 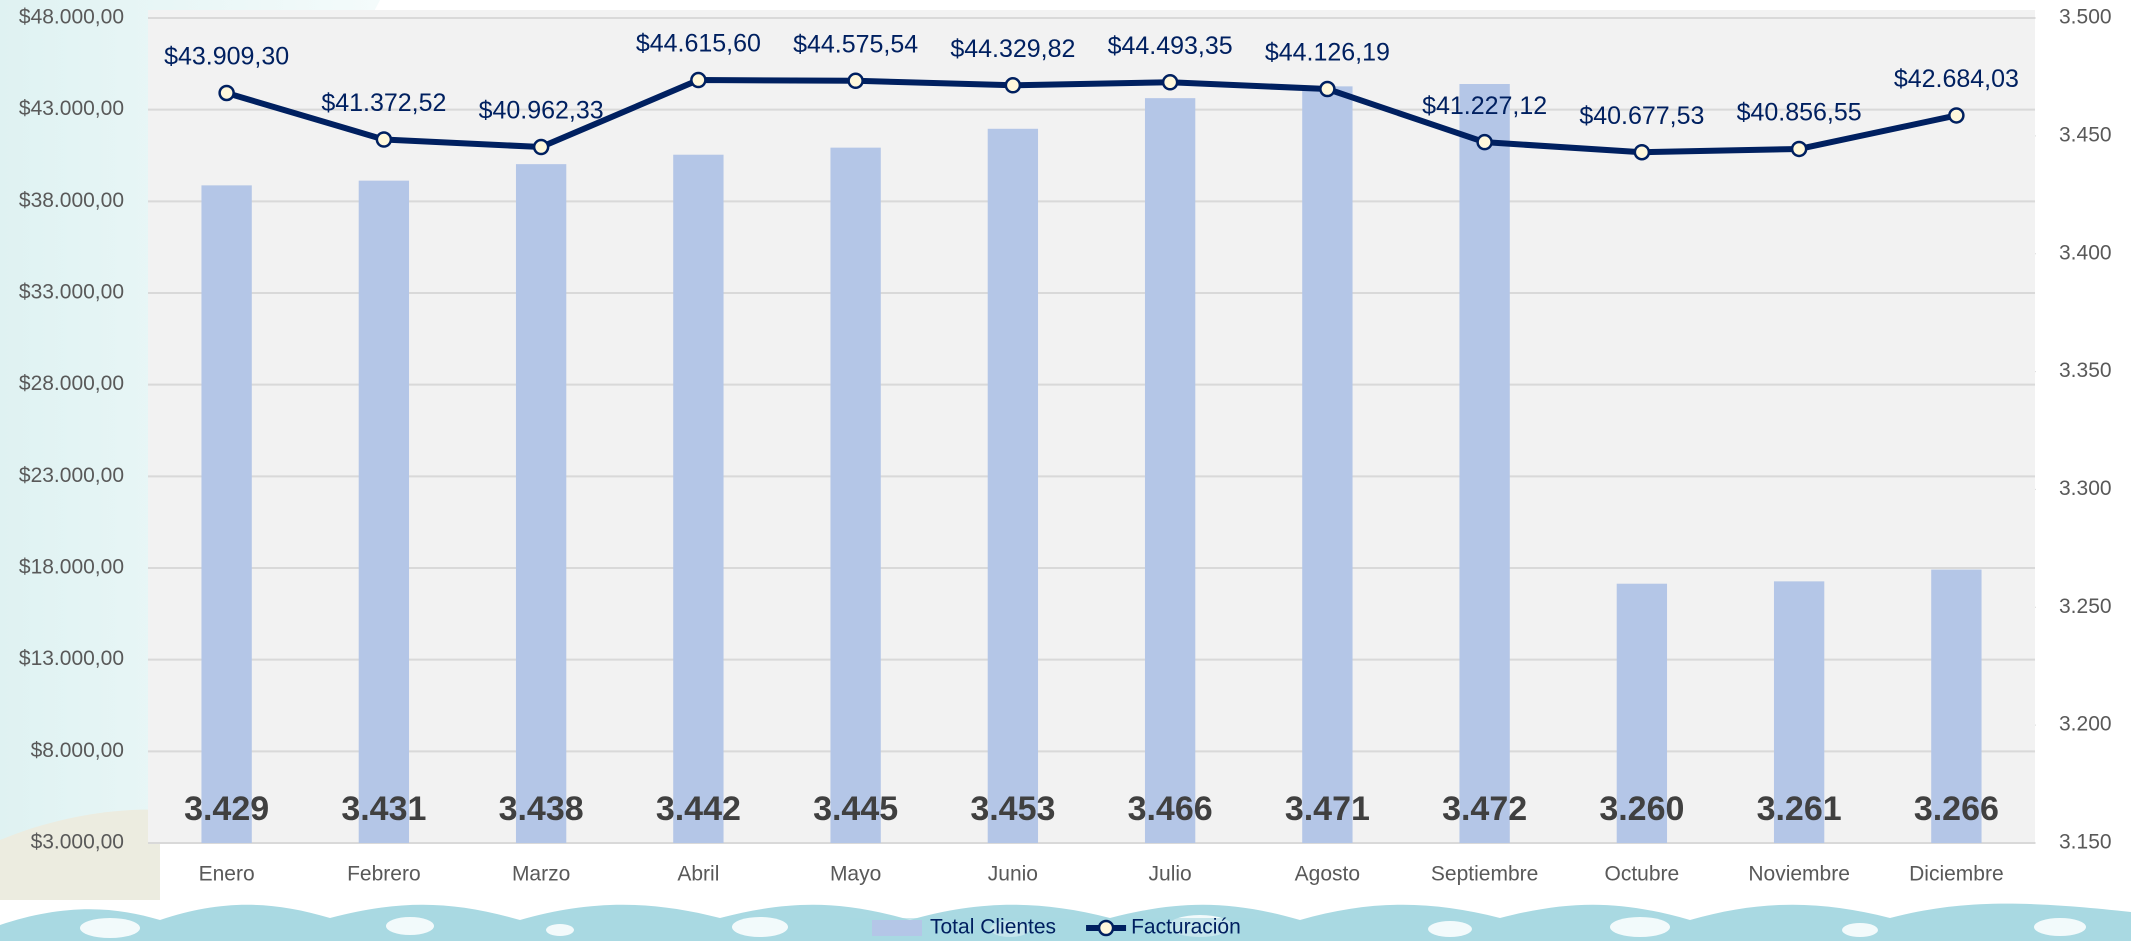 What do you see at coordinates (227, 874) in the screenshot?
I see `x-tick-label: Enero` at bounding box center [227, 874].